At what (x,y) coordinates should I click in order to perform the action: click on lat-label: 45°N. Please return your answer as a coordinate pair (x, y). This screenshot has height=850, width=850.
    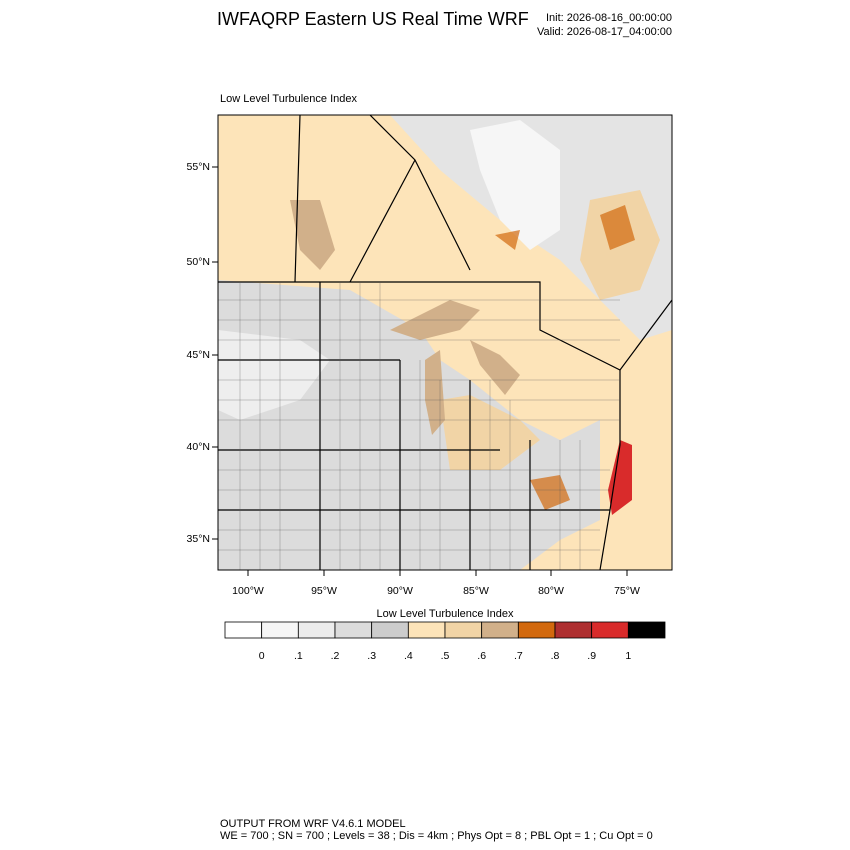
    Looking at the image, I should click on (198, 355).